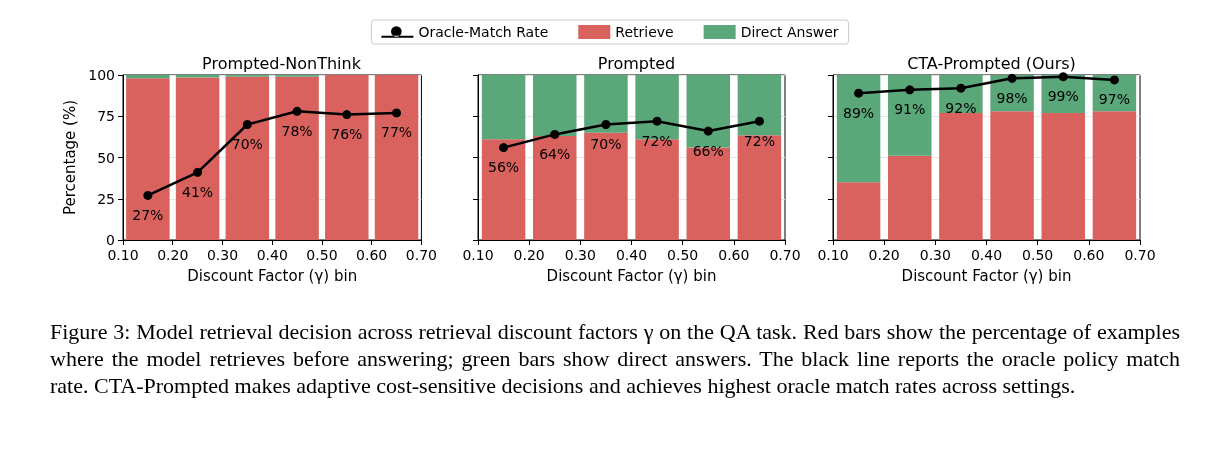 The height and width of the screenshot is (469, 1220). What do you see at coordinates (759, 140) in the screenshot?
I see `data-label: 72%` at bounding box center [759, 140].